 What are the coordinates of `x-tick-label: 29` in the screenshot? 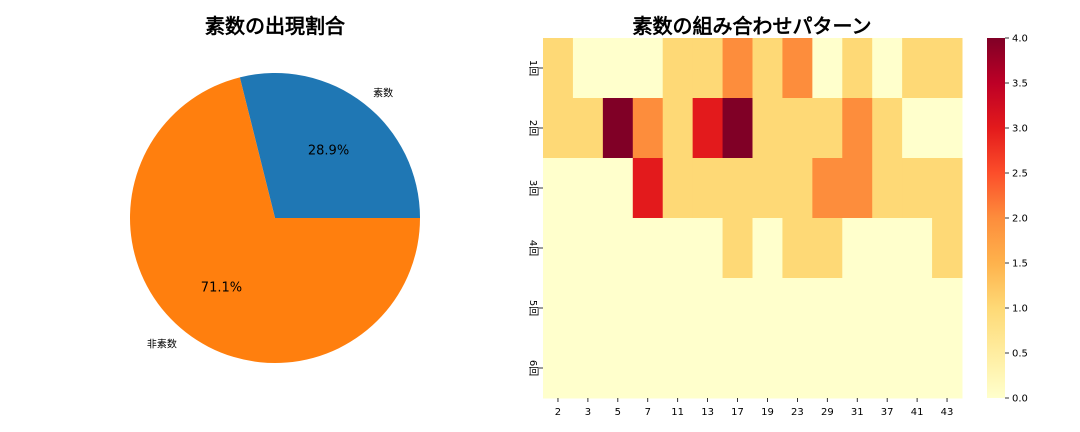 It's located at (827, 412).